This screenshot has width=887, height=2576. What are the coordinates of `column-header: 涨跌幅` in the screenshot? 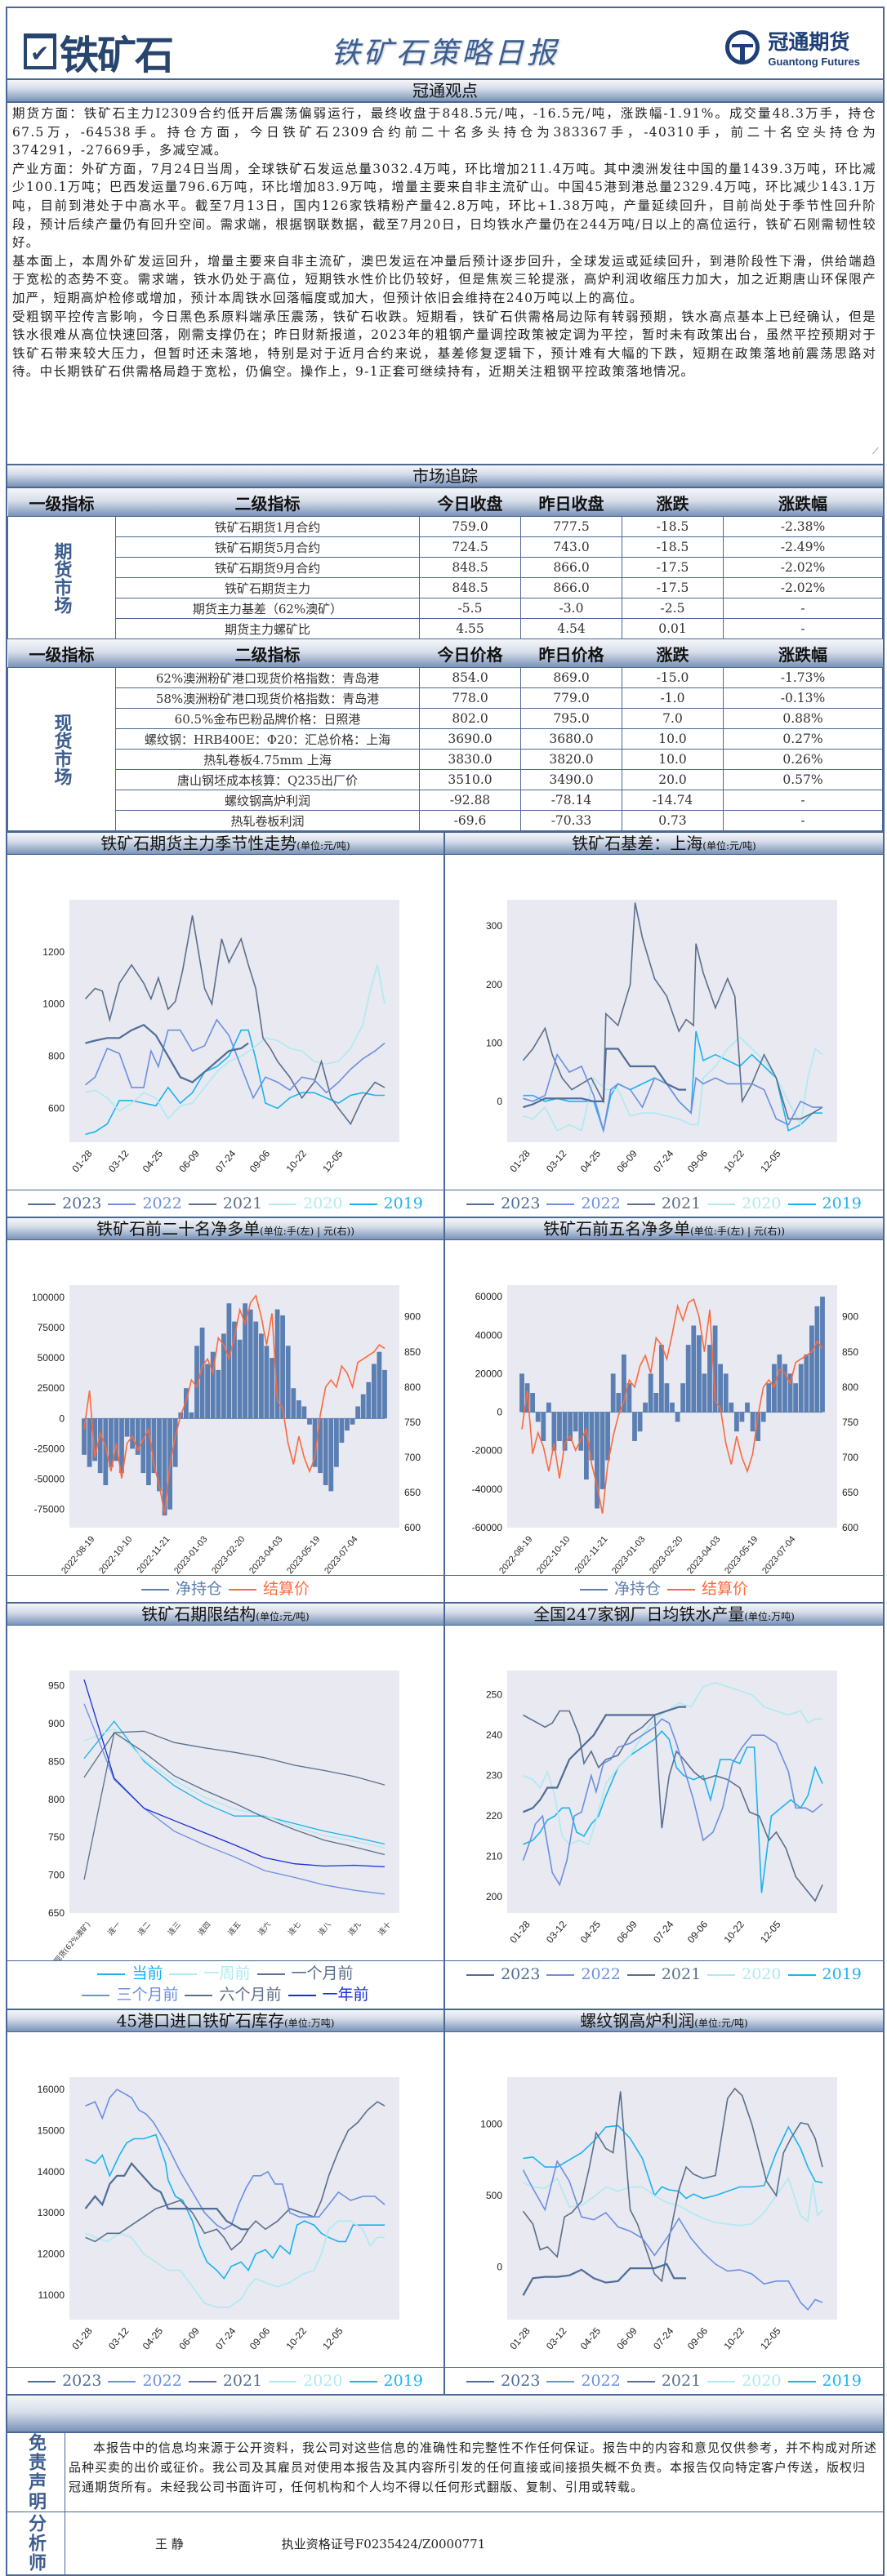 It's located at (803, 653).